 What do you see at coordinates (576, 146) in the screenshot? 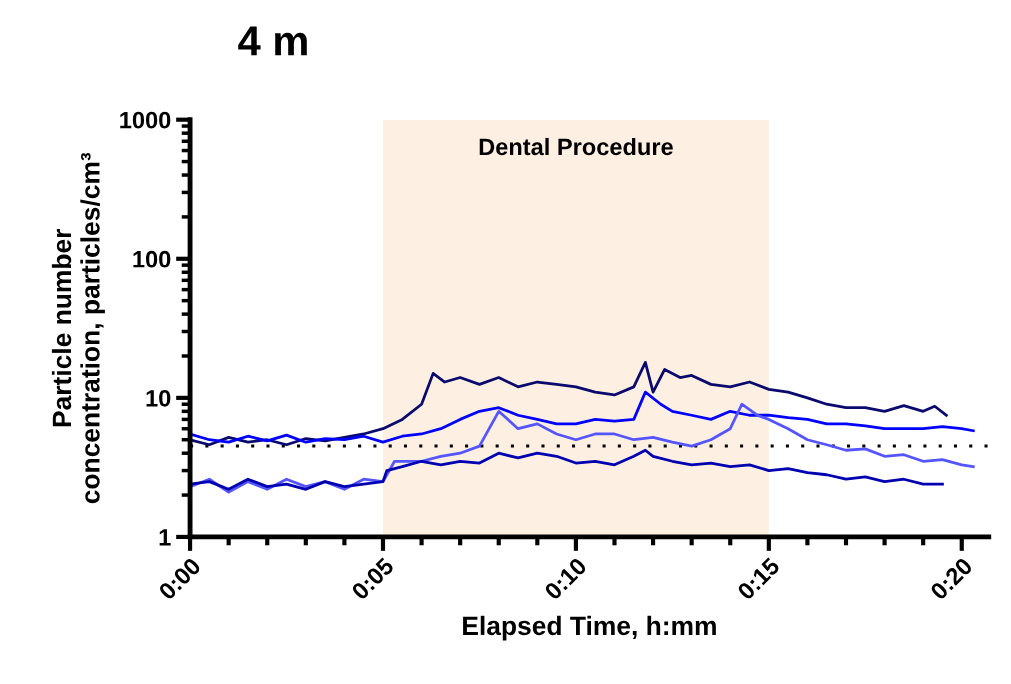
I see `band-label: Dental Procedure` at bounding box center [576, 146].